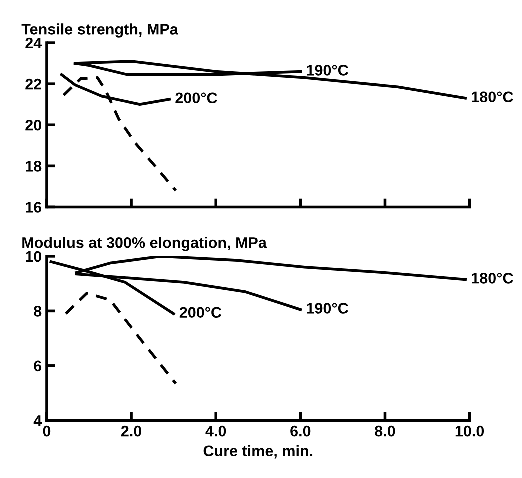  Describe the element at coordinates (100, 31) in the screenshot. I see `chart-title: Tensile strength, MPa` at that location.